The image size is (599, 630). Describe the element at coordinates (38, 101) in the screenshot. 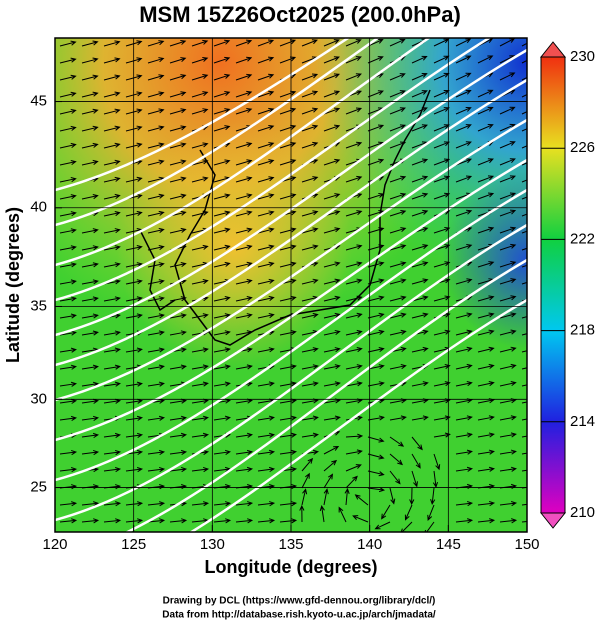

I see `y-tick-label: 45` at that location.